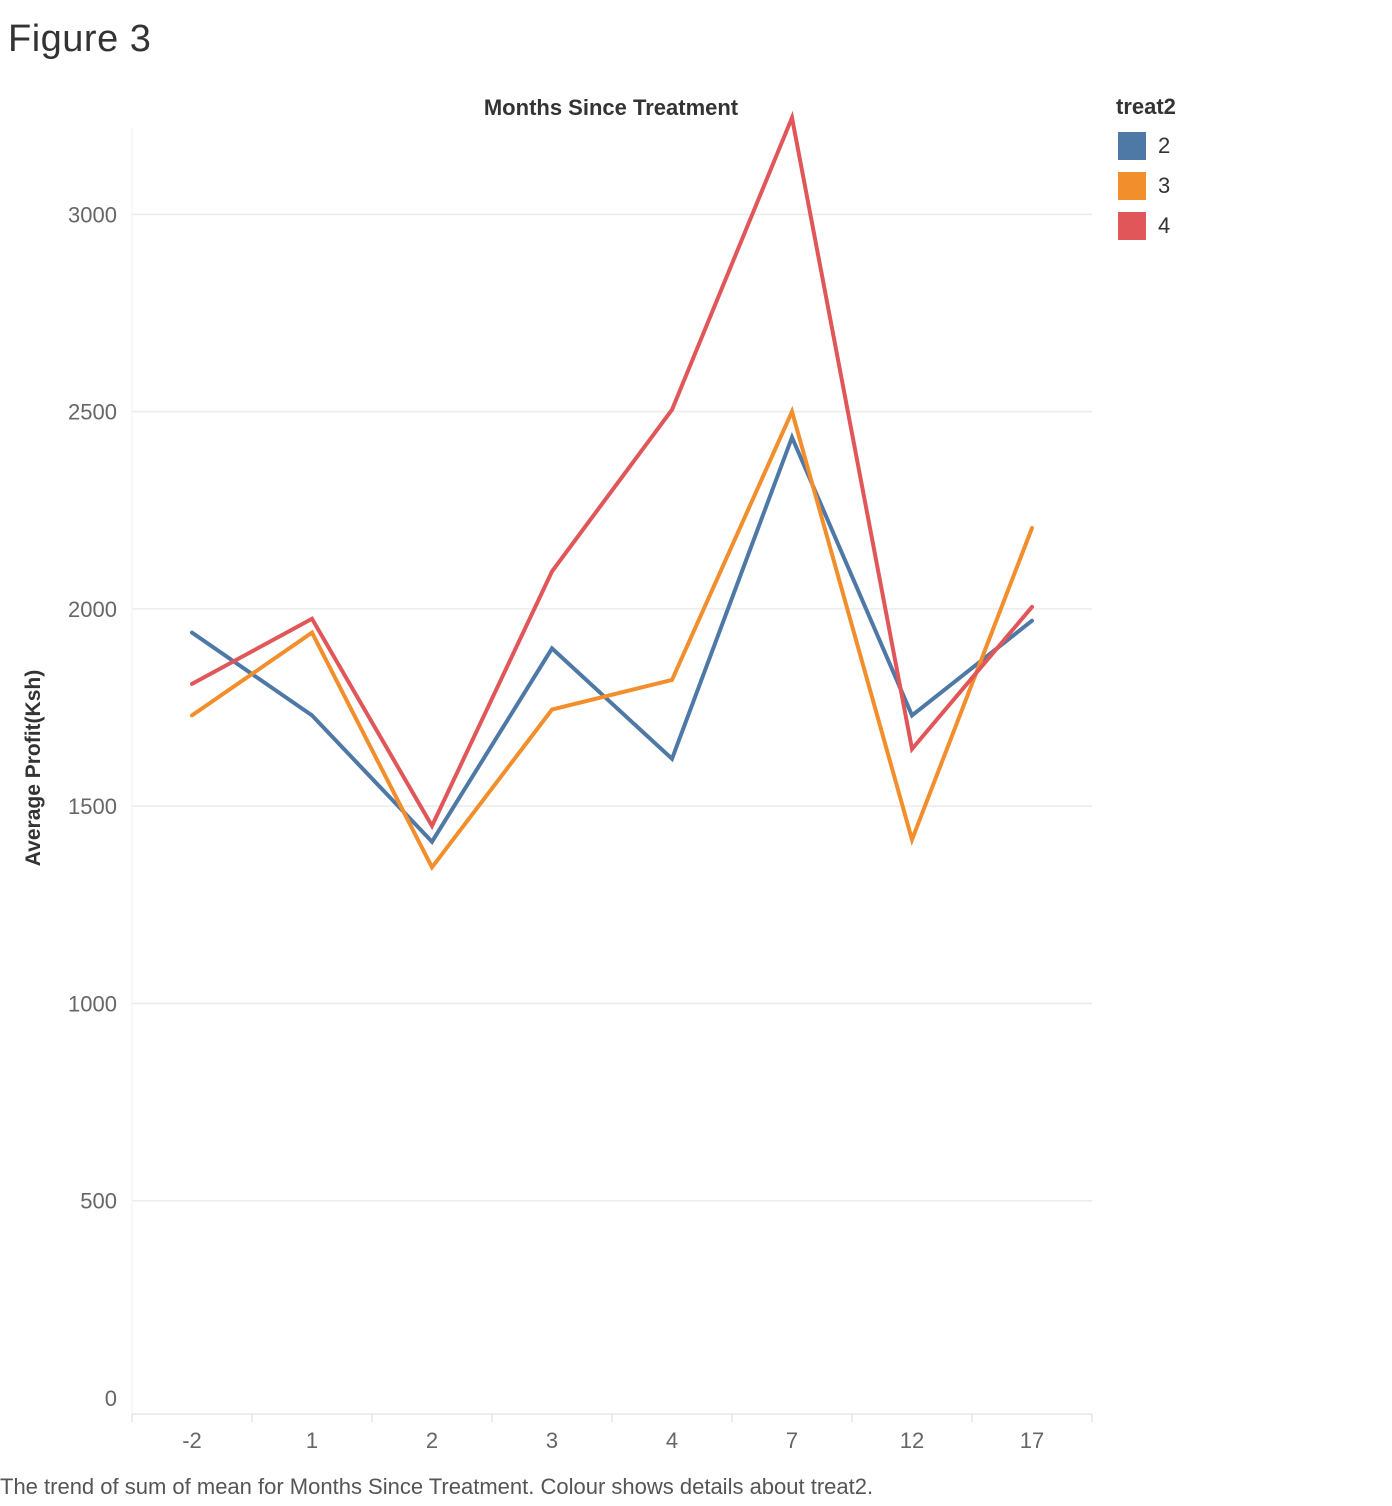 This screenshot has height=1506, width=1392. Describe the element at coordinates (432, 1440) in the screenshot. I see `x-tick-label: 2` at that location.